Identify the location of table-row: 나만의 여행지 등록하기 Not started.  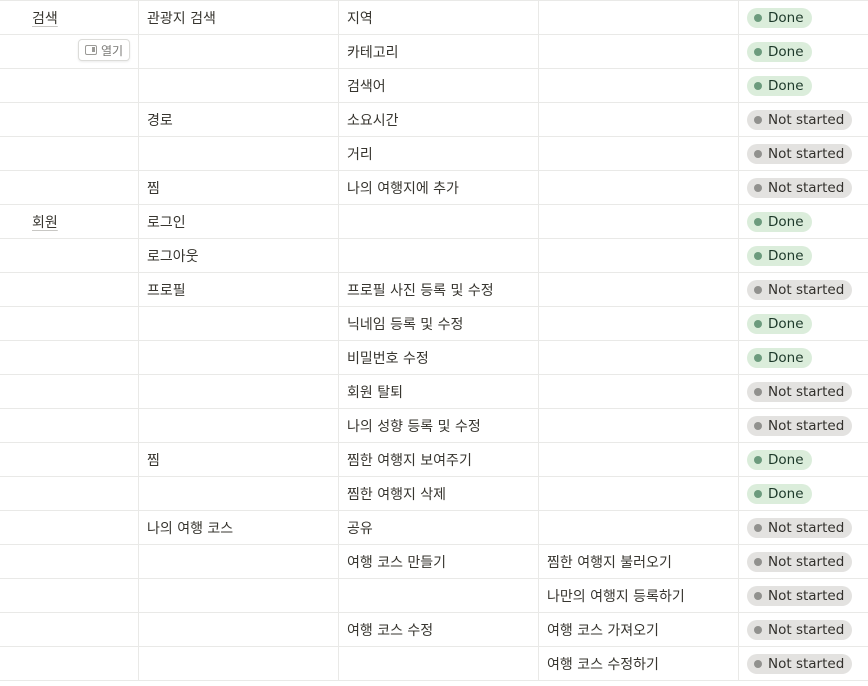
(434, 596).